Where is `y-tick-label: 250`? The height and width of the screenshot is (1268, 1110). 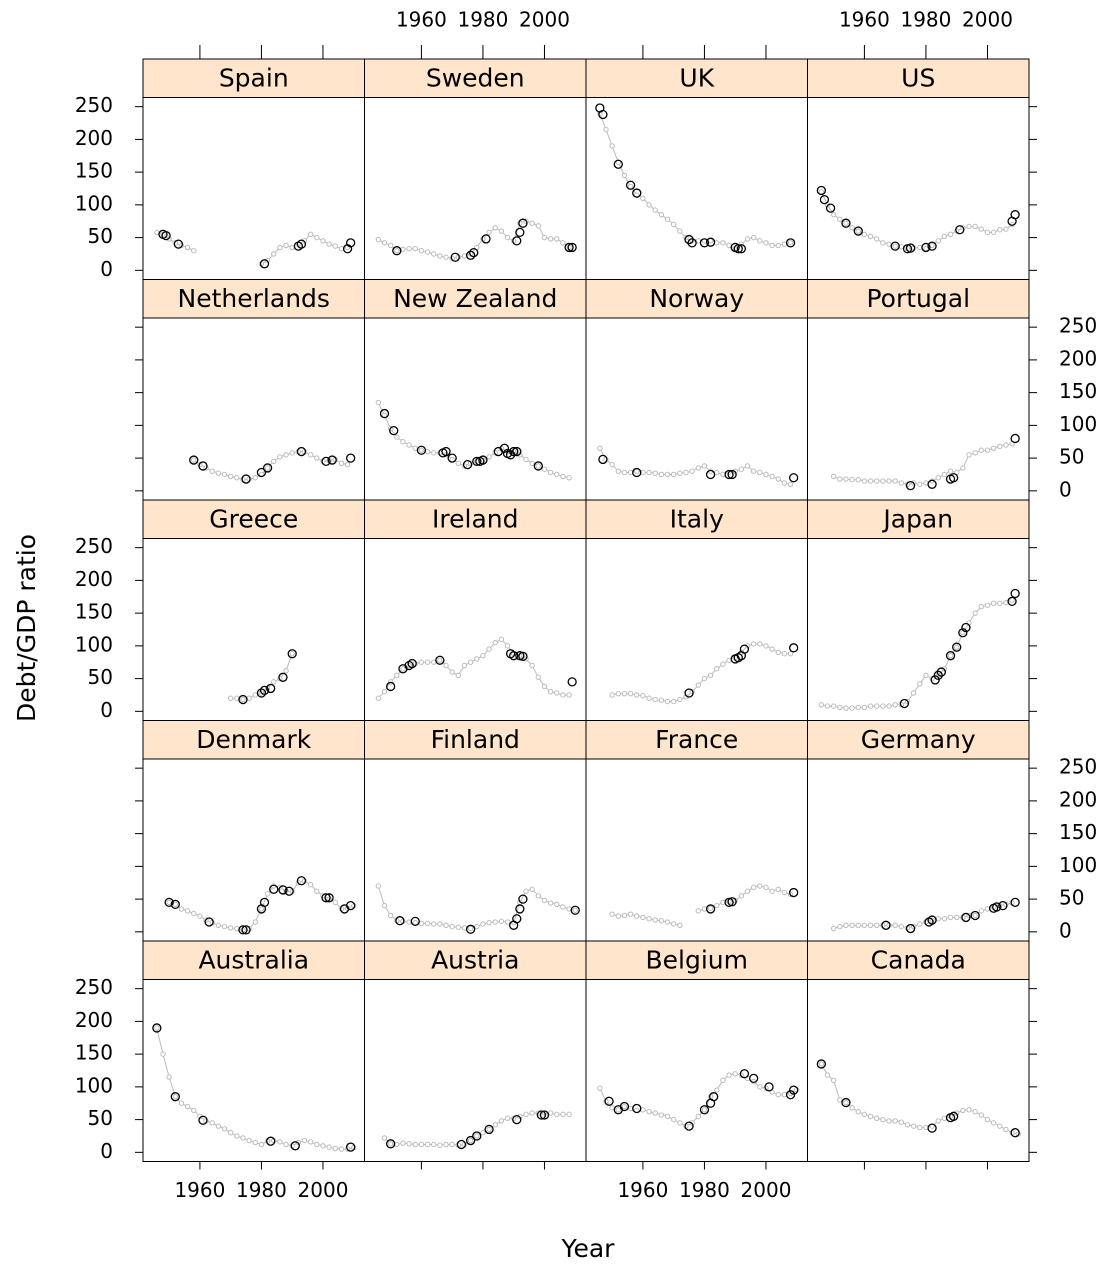 y-tick-label: 250 is located at coordinates (94, 987).